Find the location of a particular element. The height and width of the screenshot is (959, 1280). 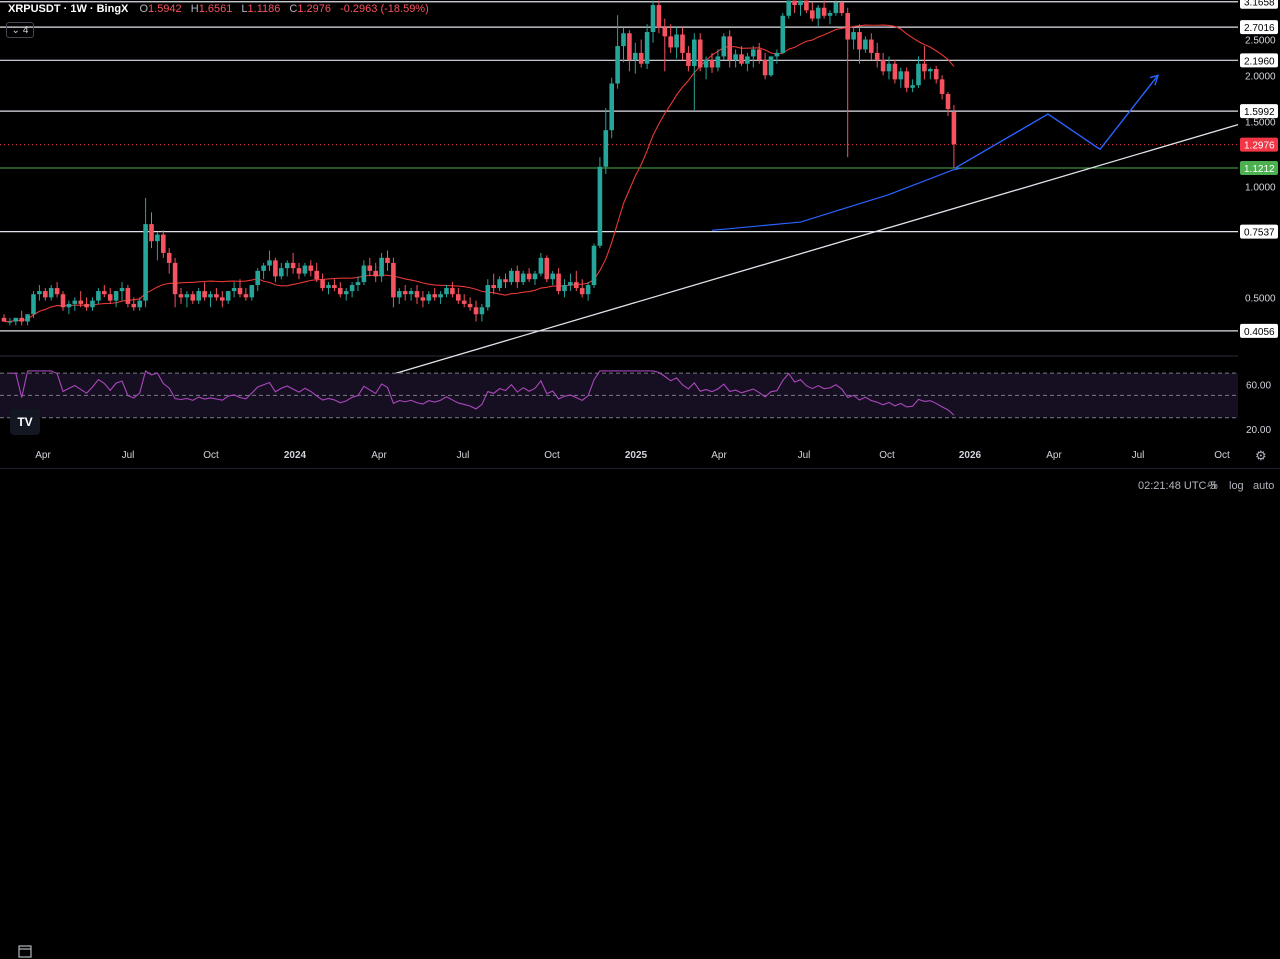

projection-arrowhead is located at coordinates (1154, 80).